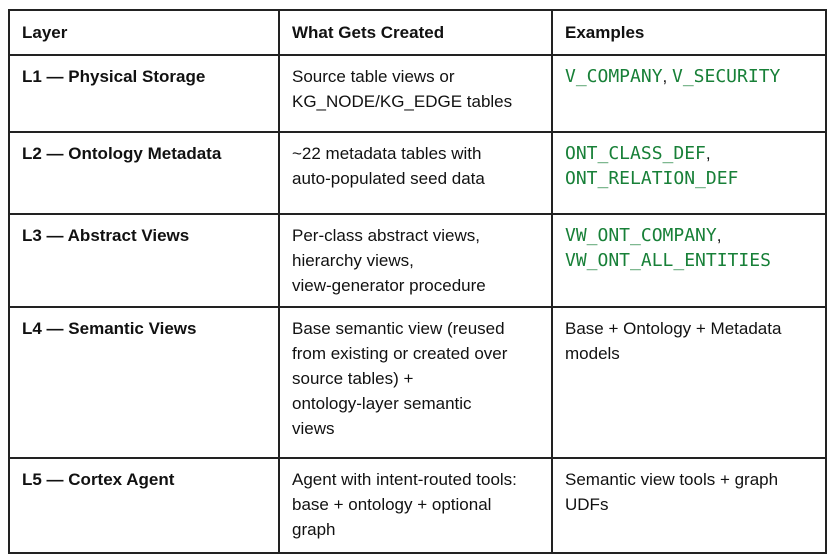  What do you see at coordinates (668, 260) in the screenshot?
I see `code-identifier: VW_ONT_ALL_ENTITIES` at bounding box center [668, 260].